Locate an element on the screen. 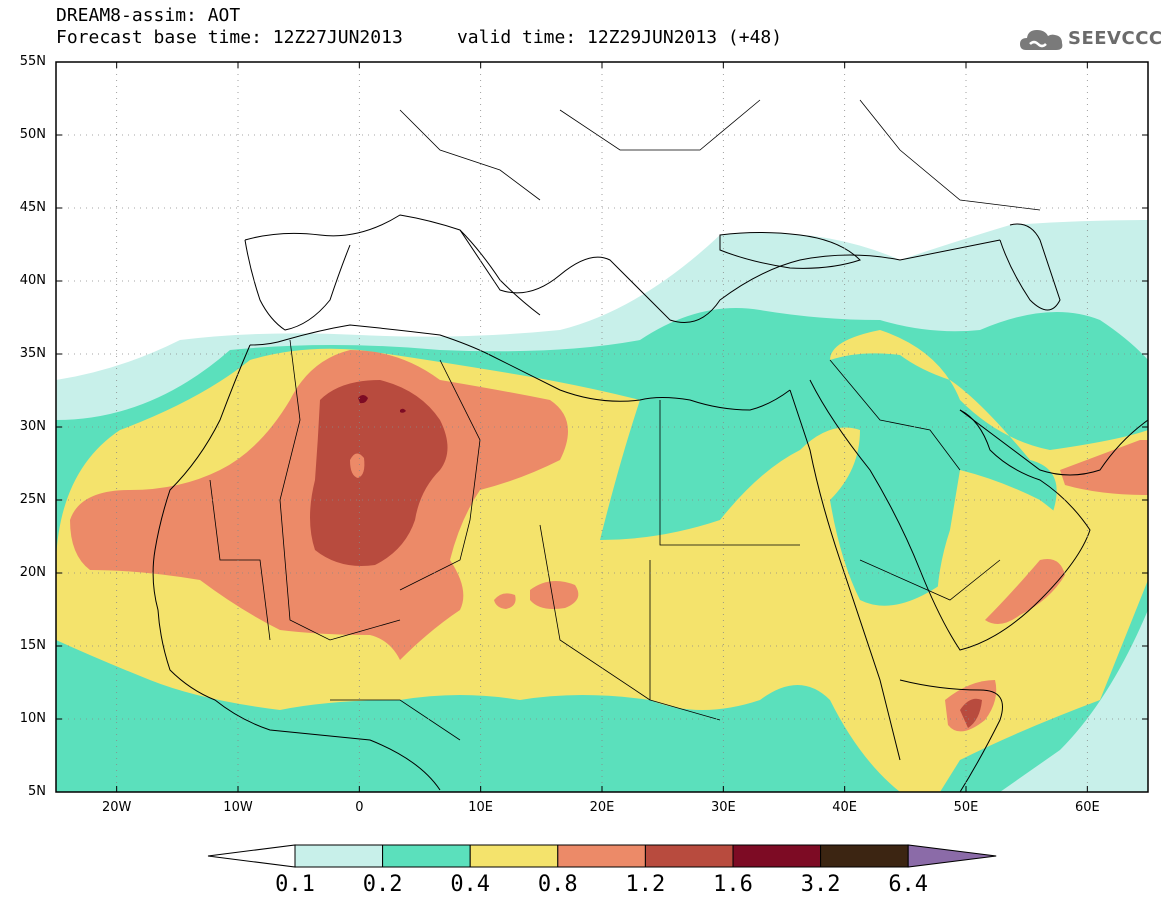 The image size is (1165, 909). cloud-icon is located at coordinates (1041, 40).